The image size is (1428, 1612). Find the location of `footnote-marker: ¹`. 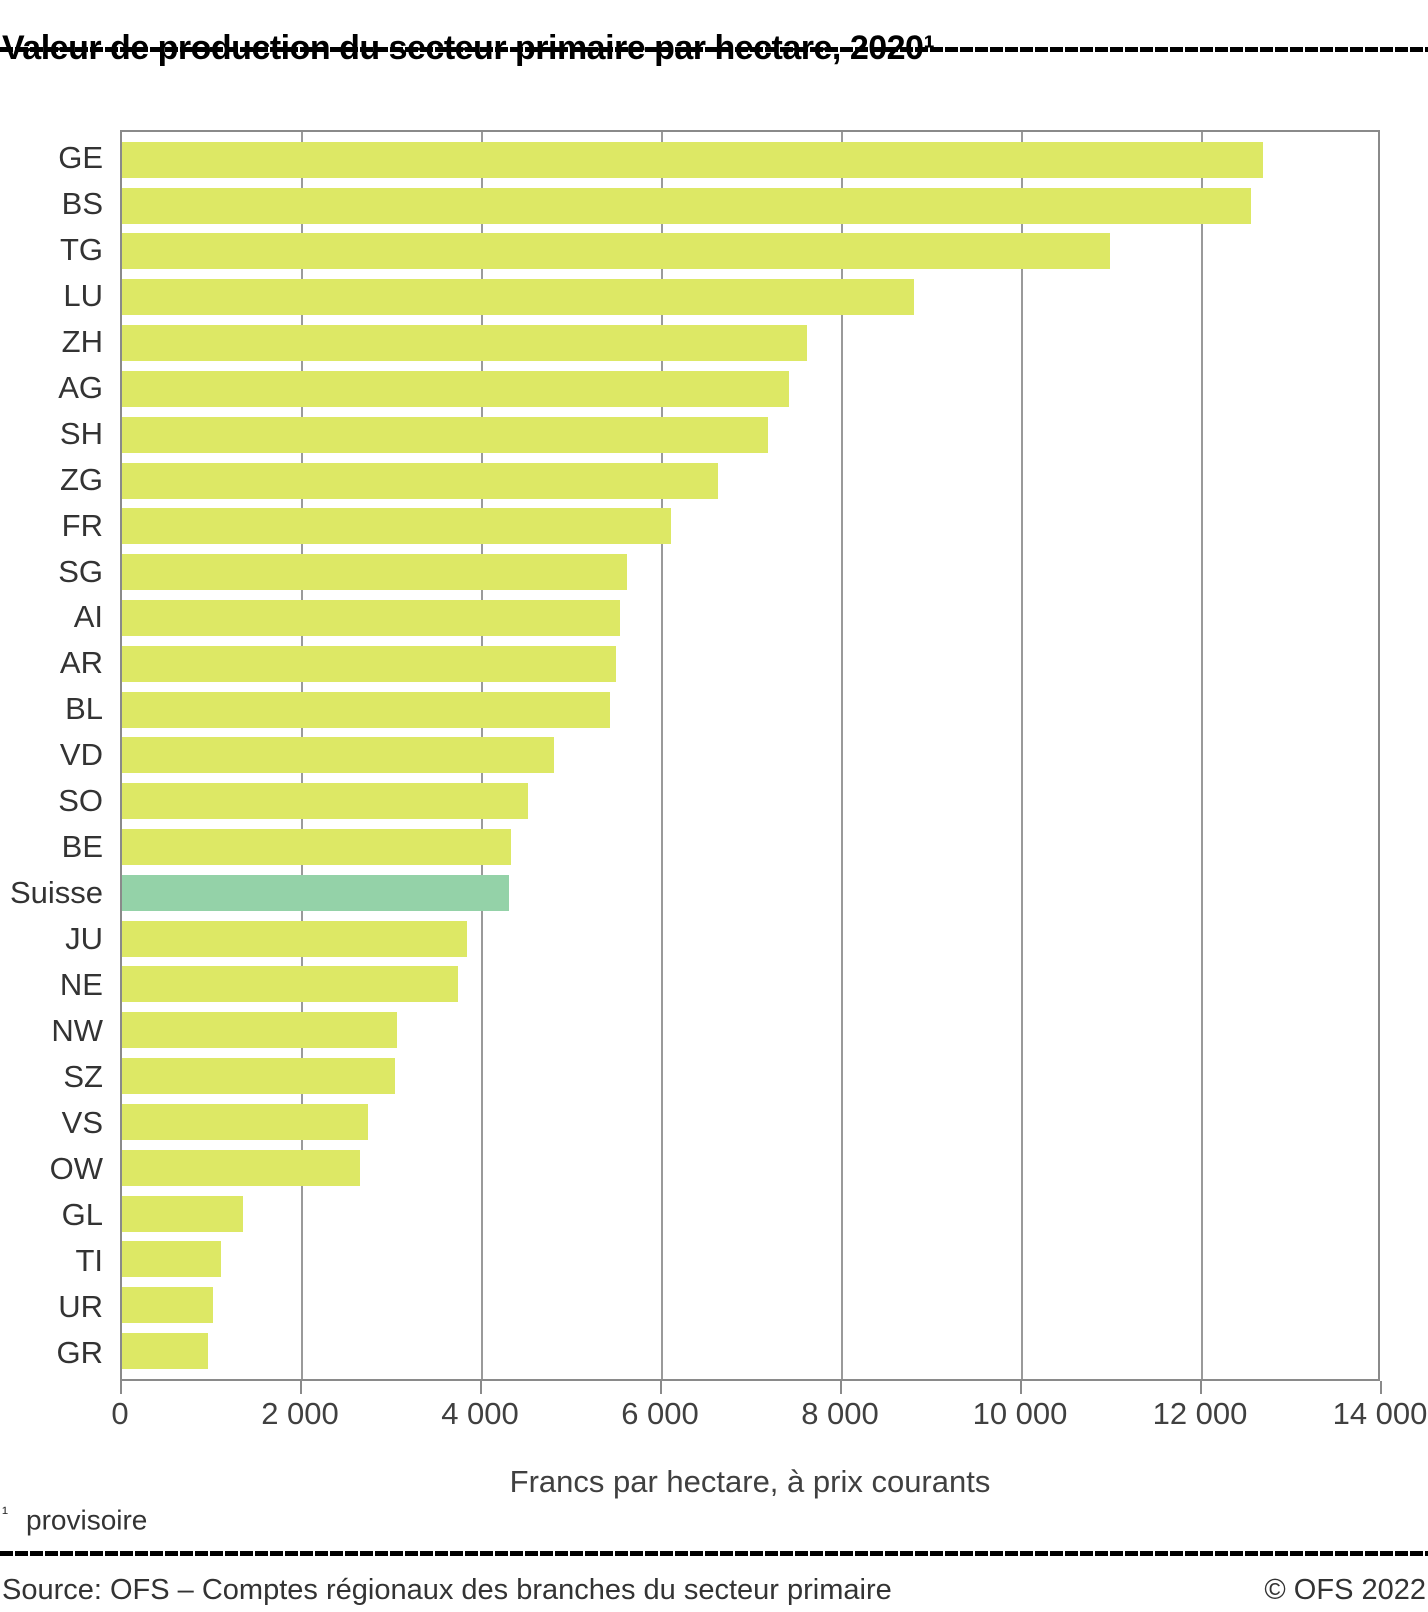

footnote-marker: ¹ is located at coordinates (5, 1513).